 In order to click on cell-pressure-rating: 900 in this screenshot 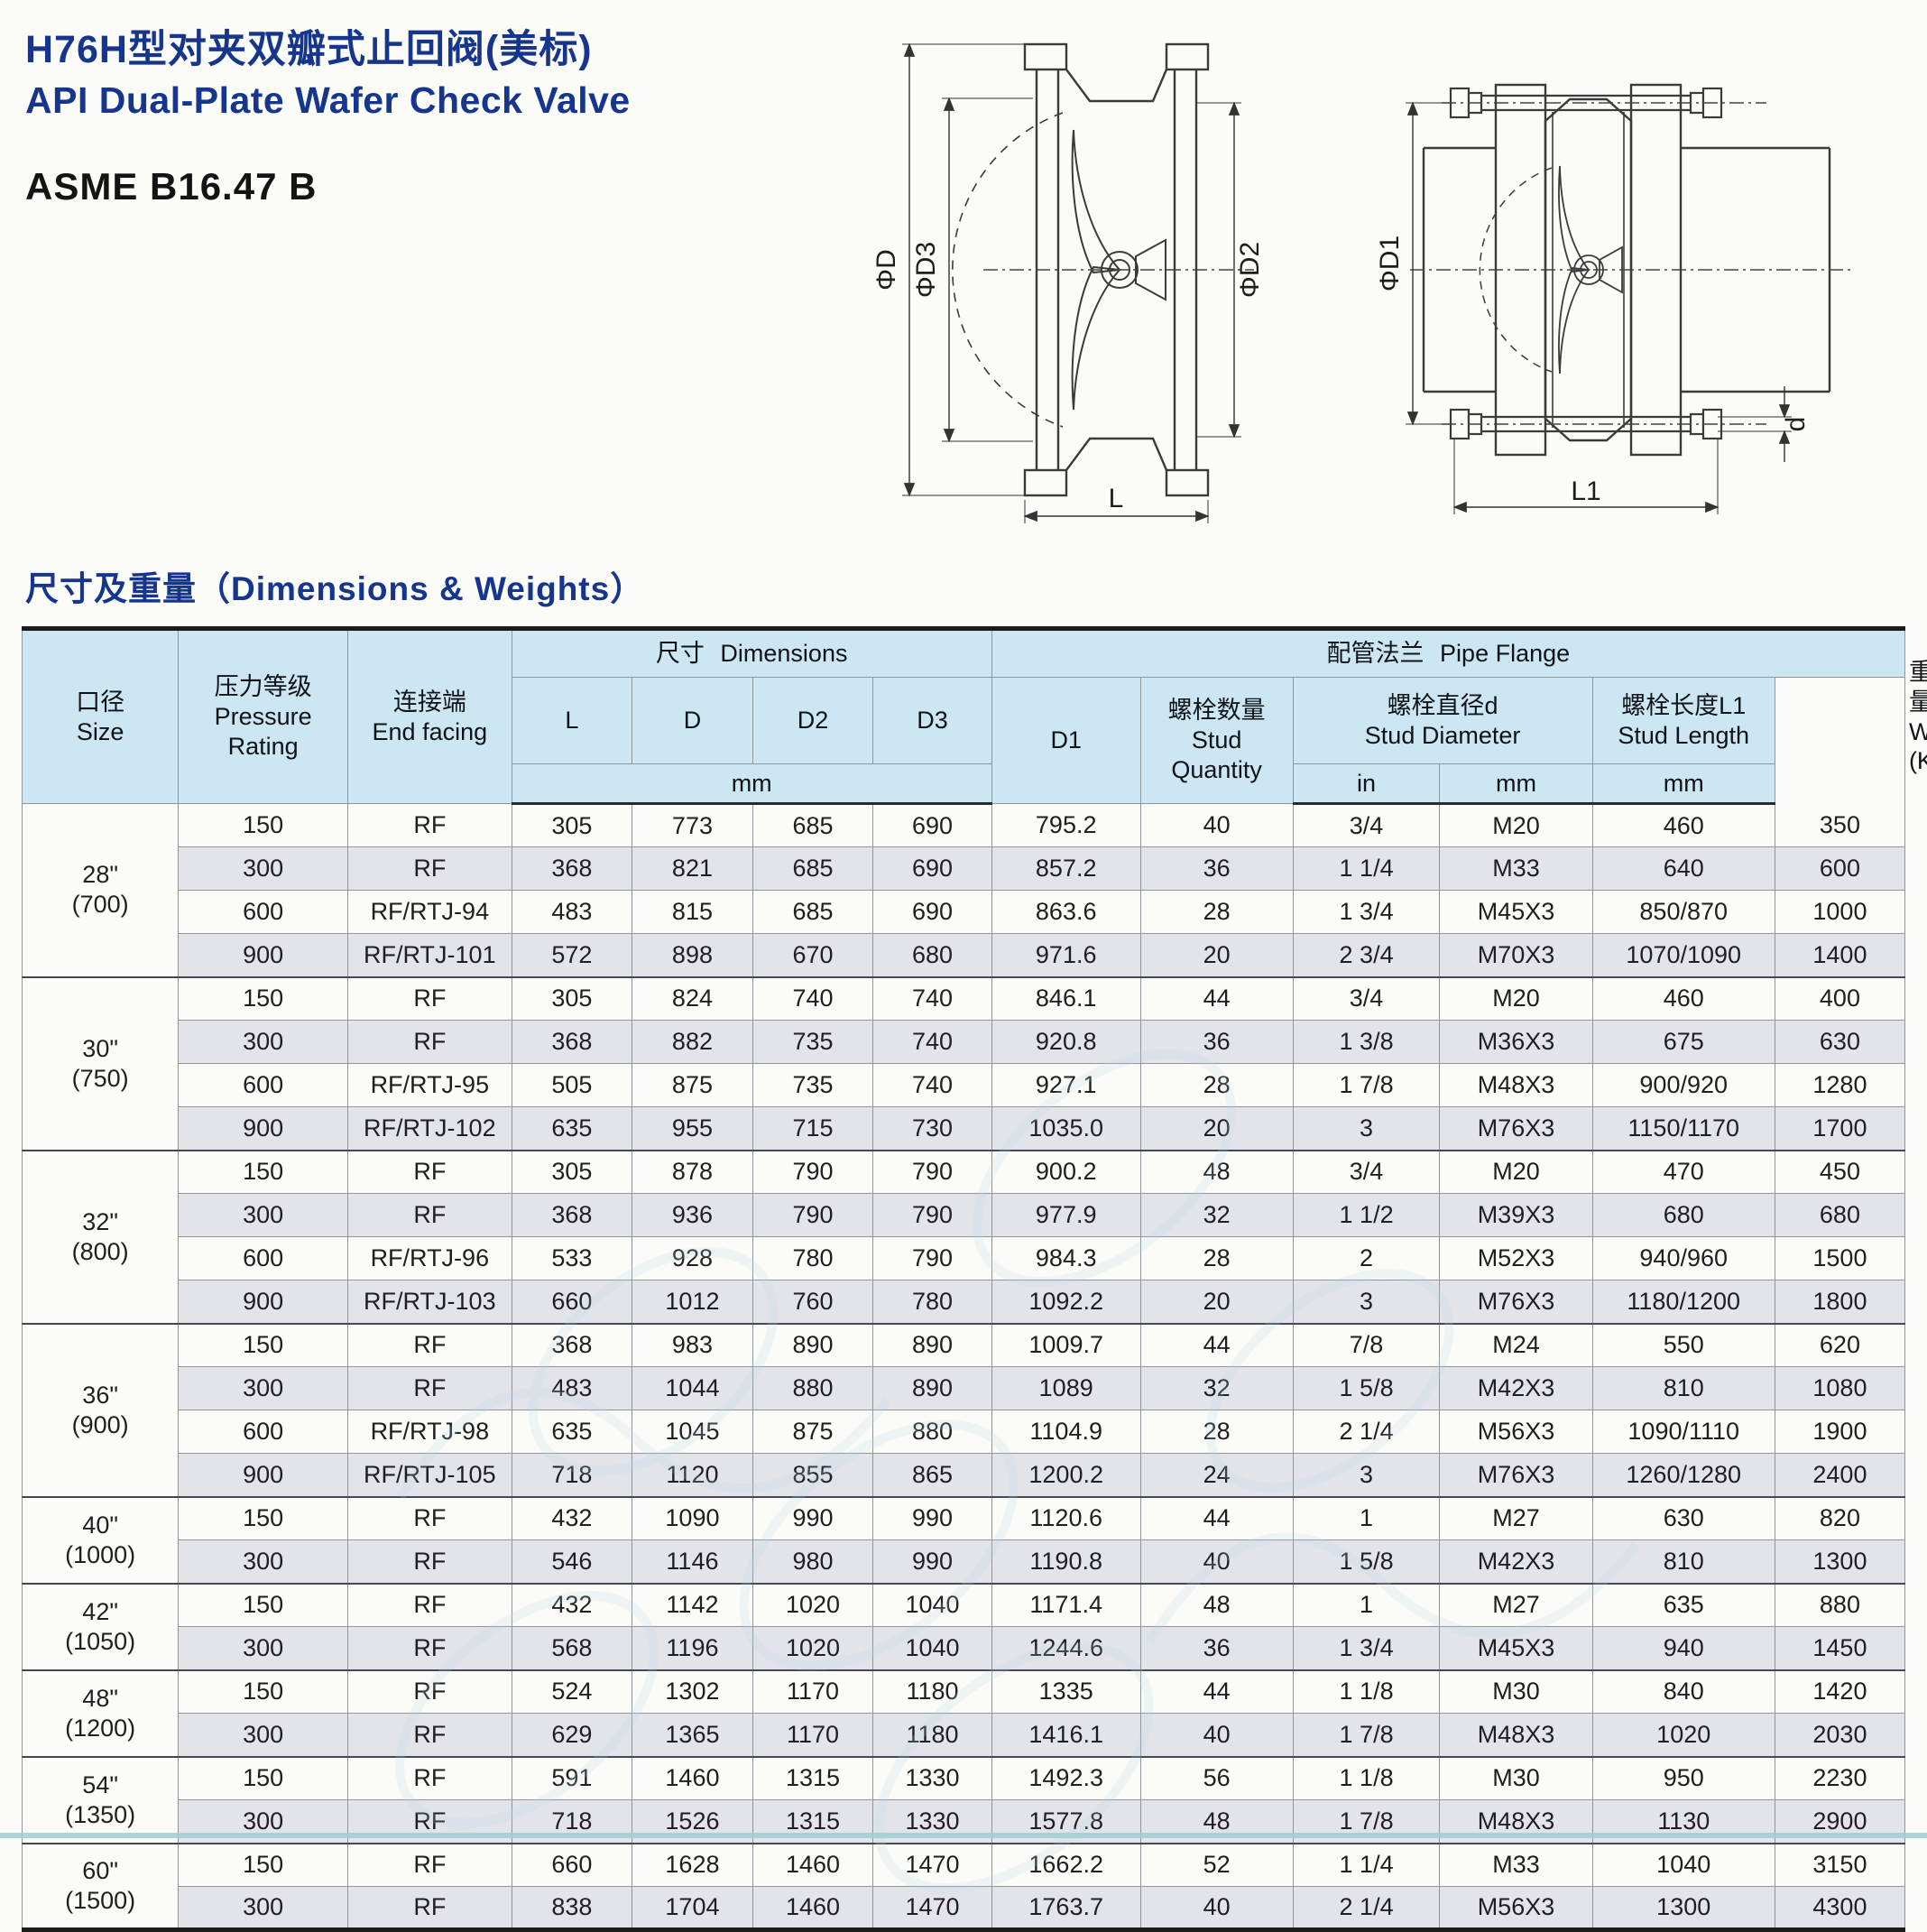, I will do `click(263, 1129)`.